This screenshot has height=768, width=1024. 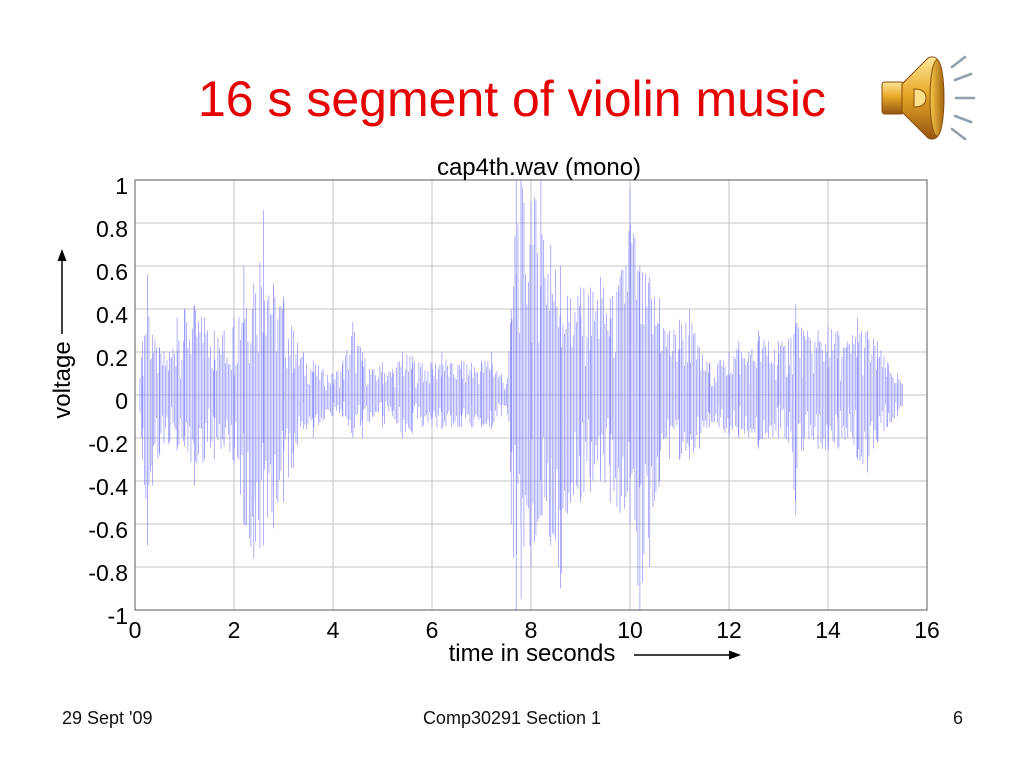 What do you see at coordinates (108, 573) in the screenshot?
I see `y-tick-label: -0.8` at bounding box center [108, 573].